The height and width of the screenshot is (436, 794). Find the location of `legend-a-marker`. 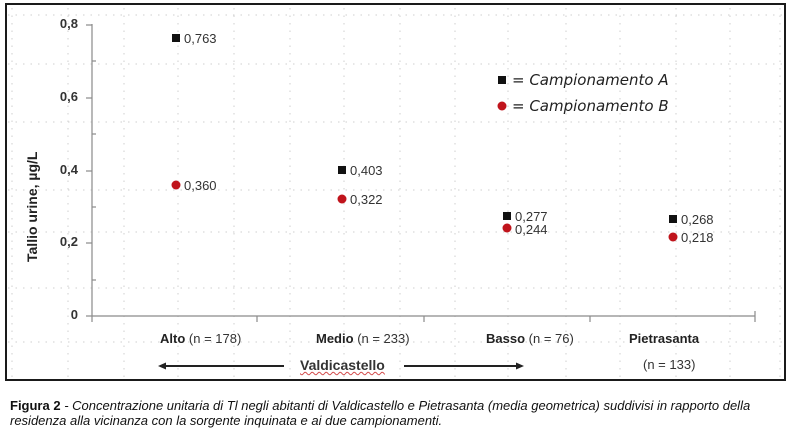

legend-a-marker is located at coordinates (502, 80).